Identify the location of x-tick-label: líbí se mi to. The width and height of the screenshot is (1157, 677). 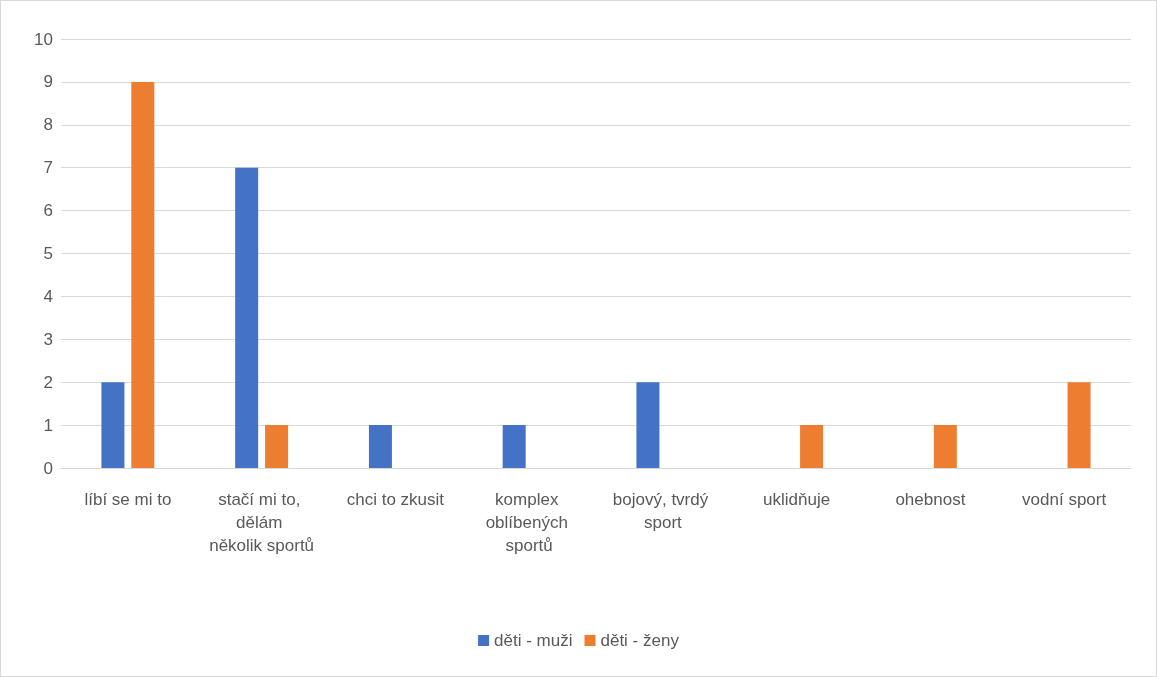
(128, 499).